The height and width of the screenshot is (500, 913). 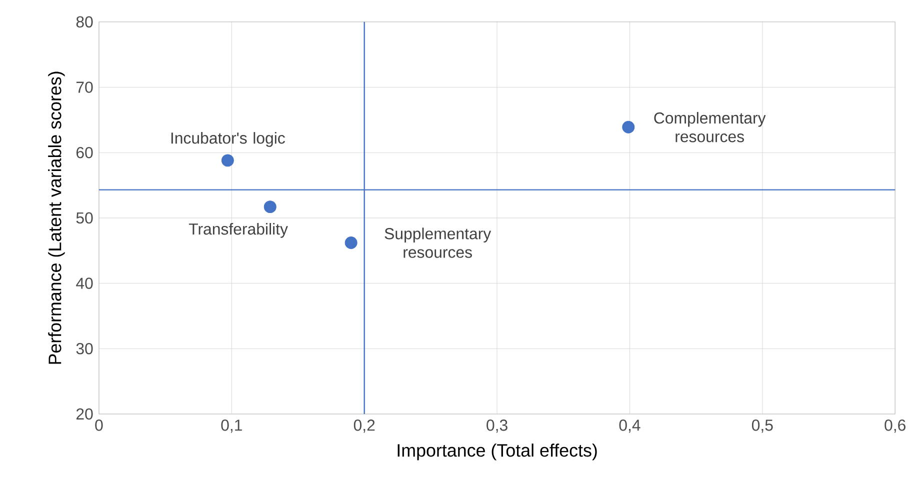 What do you see at coordinates (231, 426) in the screenshot?
I see `x-tick-label: 0,1` at bounding box center [231, 426].